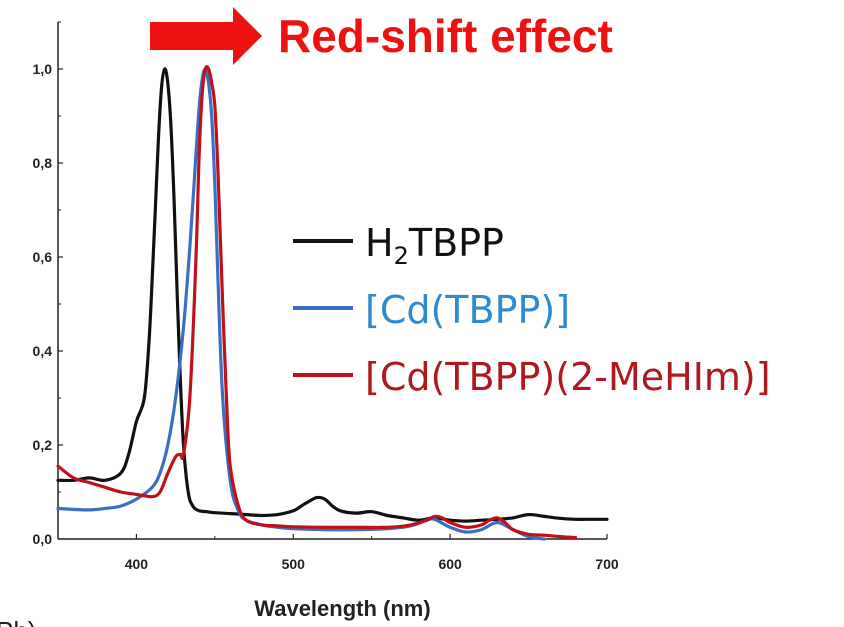  I want to click on x-tick-label: 700, so click(607, 564).